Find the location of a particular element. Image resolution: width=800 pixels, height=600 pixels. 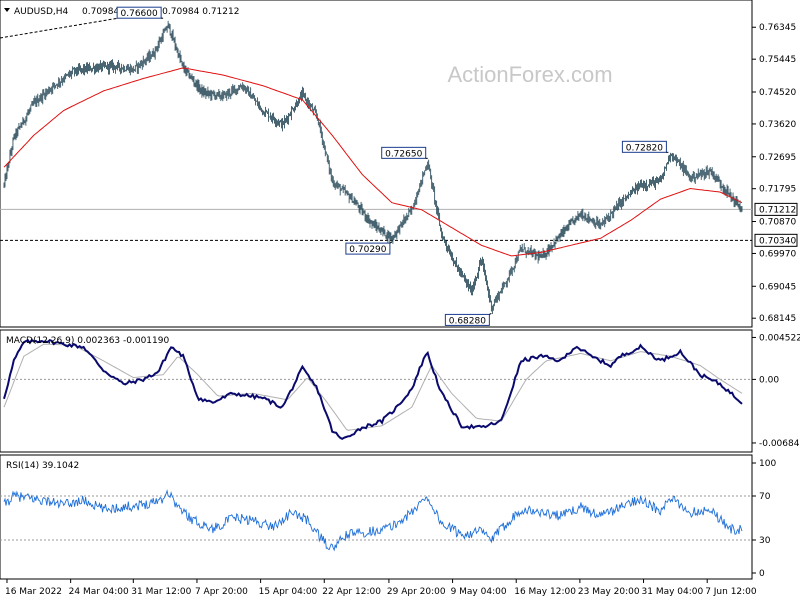

x-tick-label: 31 Mar 12:00 is located at coordinates (161, 592).